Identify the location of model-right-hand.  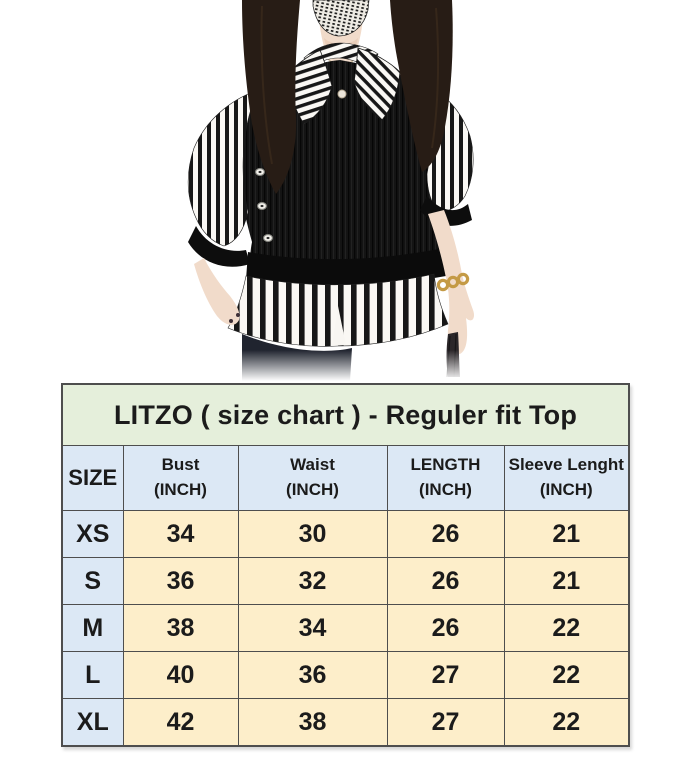
(451, 282).